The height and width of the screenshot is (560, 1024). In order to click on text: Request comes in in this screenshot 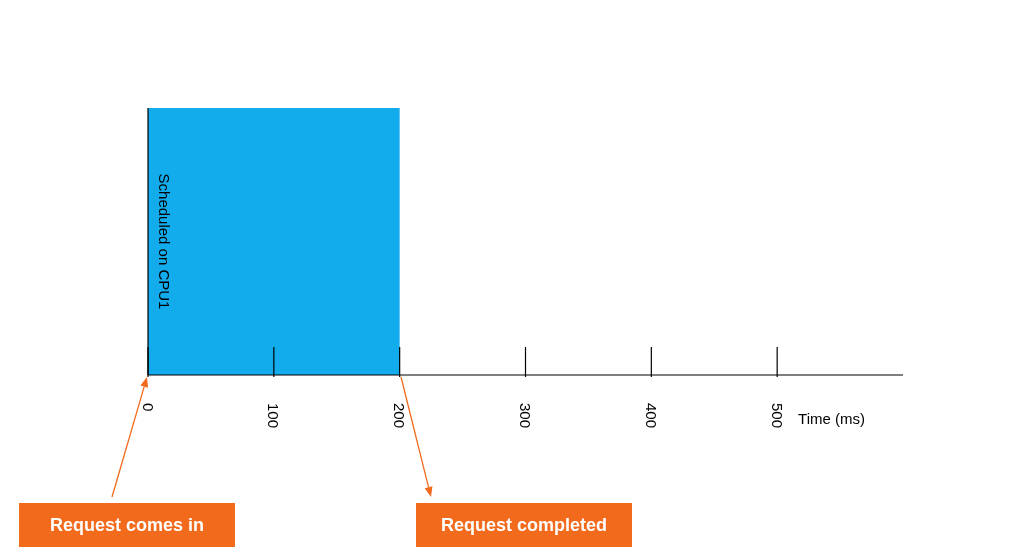, I will do `click(127, 525)`.